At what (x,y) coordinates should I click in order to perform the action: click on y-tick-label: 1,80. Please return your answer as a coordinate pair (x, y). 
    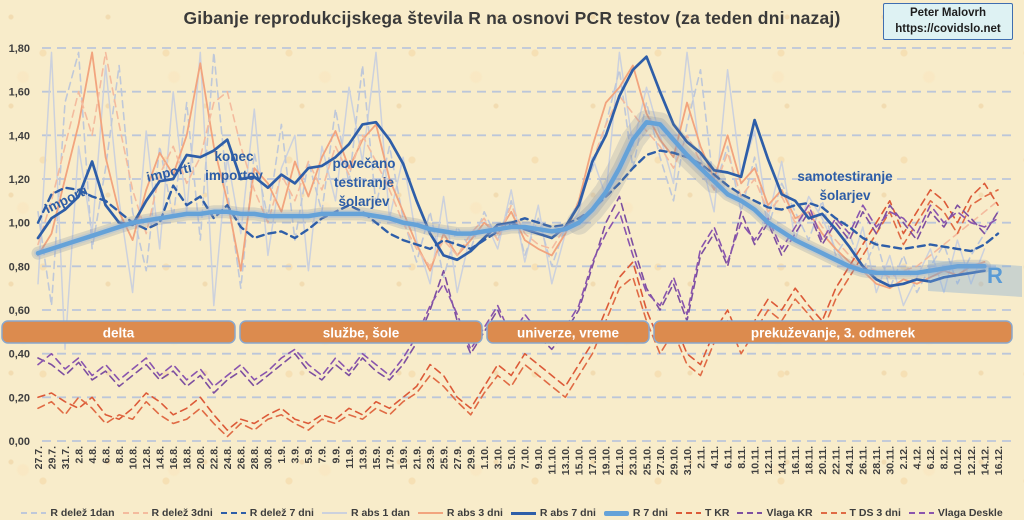
    Looking at the image, I should click on (19, 49).